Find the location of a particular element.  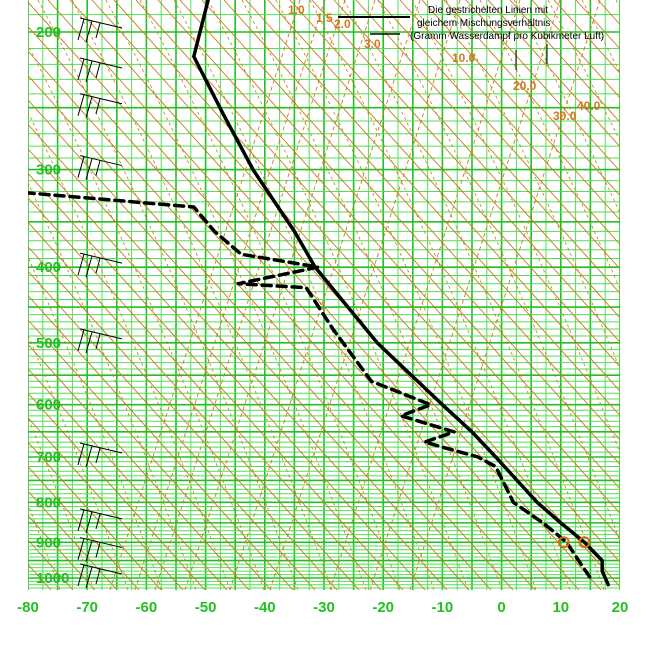

pressure-tick-label: 800 is located at coordinates (48, 502).